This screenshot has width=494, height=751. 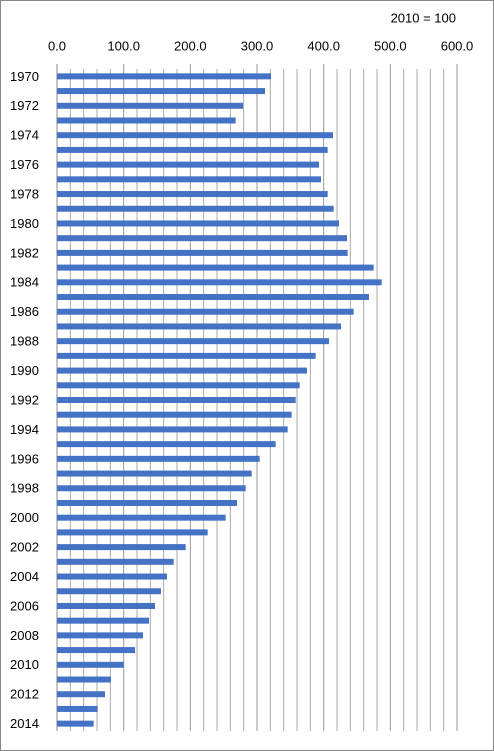 I want to click on y-tick-label: 1974, so click(x=24, y=135).